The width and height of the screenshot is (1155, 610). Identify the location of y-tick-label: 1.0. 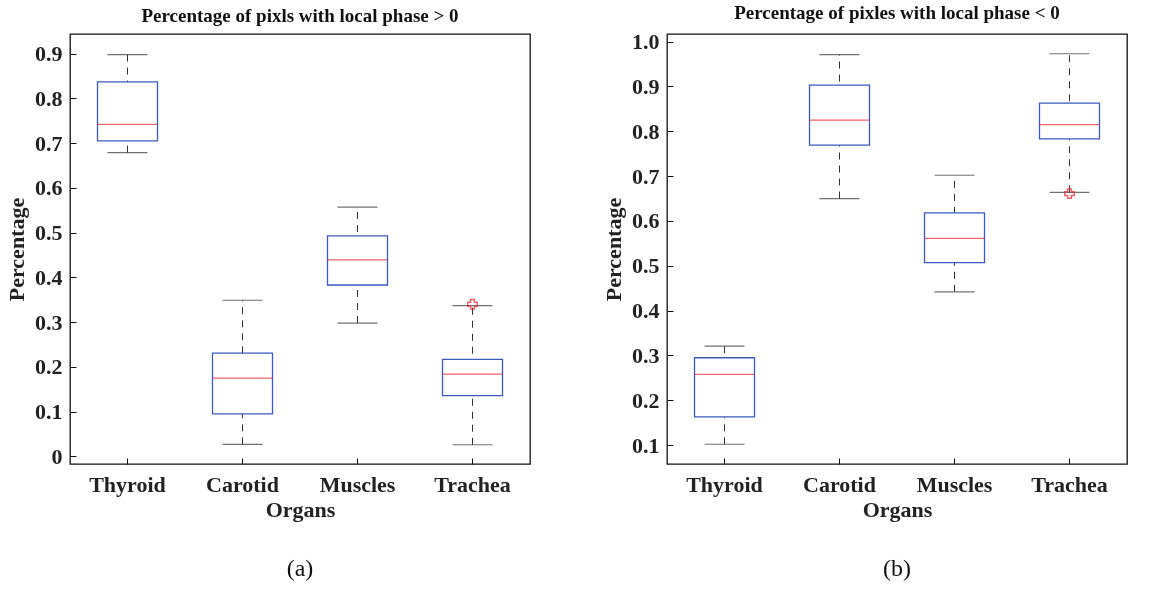
(646, 42).